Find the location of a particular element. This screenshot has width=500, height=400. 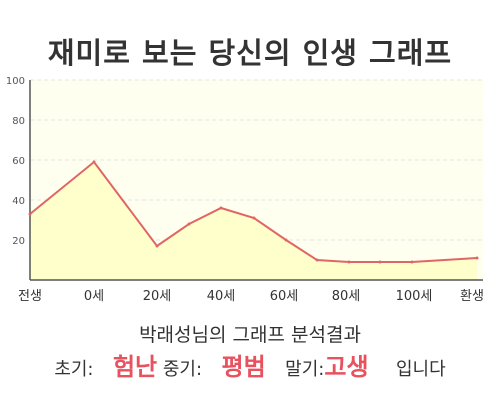

late-value: 고생 is located at coordinates (346, 367).